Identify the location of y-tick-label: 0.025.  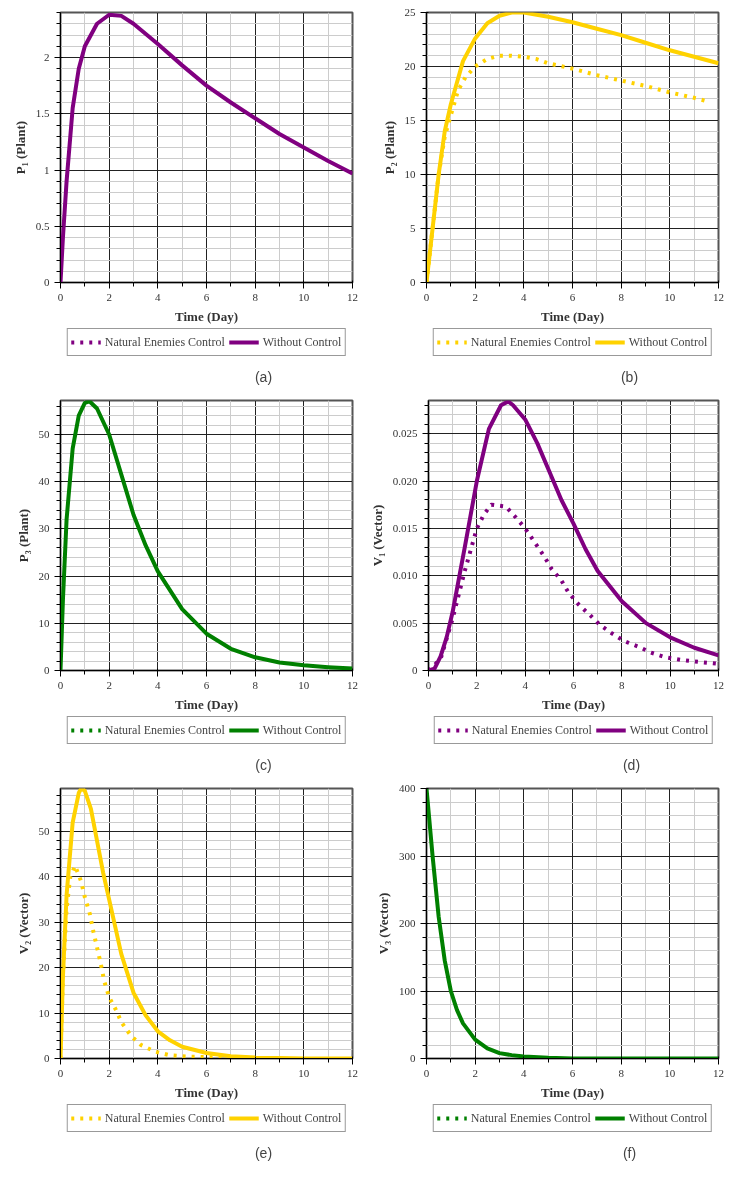
(405, 433).